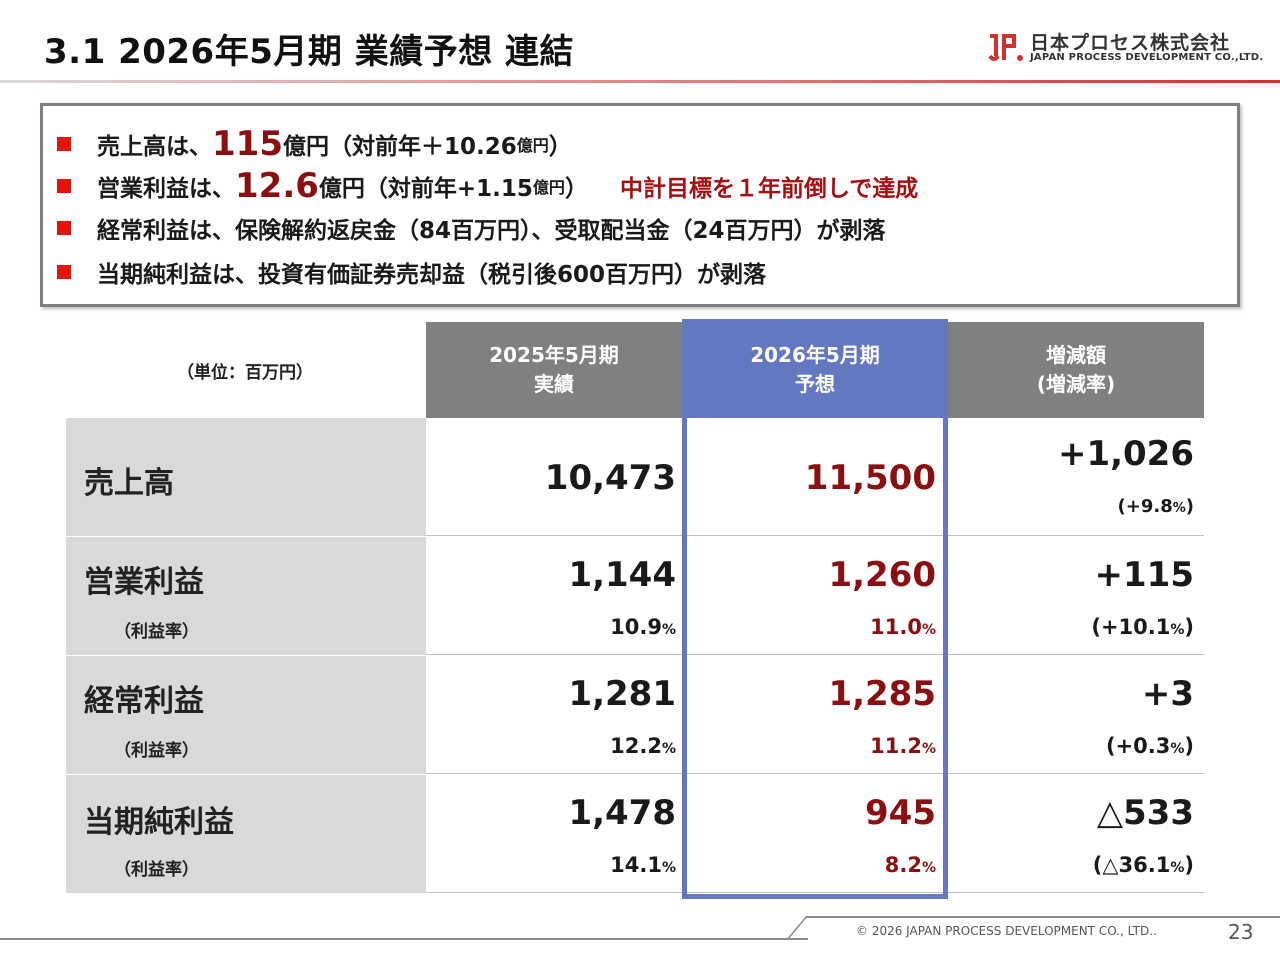 The width and height of the screenshot is (1280, 960). Describe the element at coordinates (622, 575) in the screenshot. I see `prev-value: 1,144` at that location.